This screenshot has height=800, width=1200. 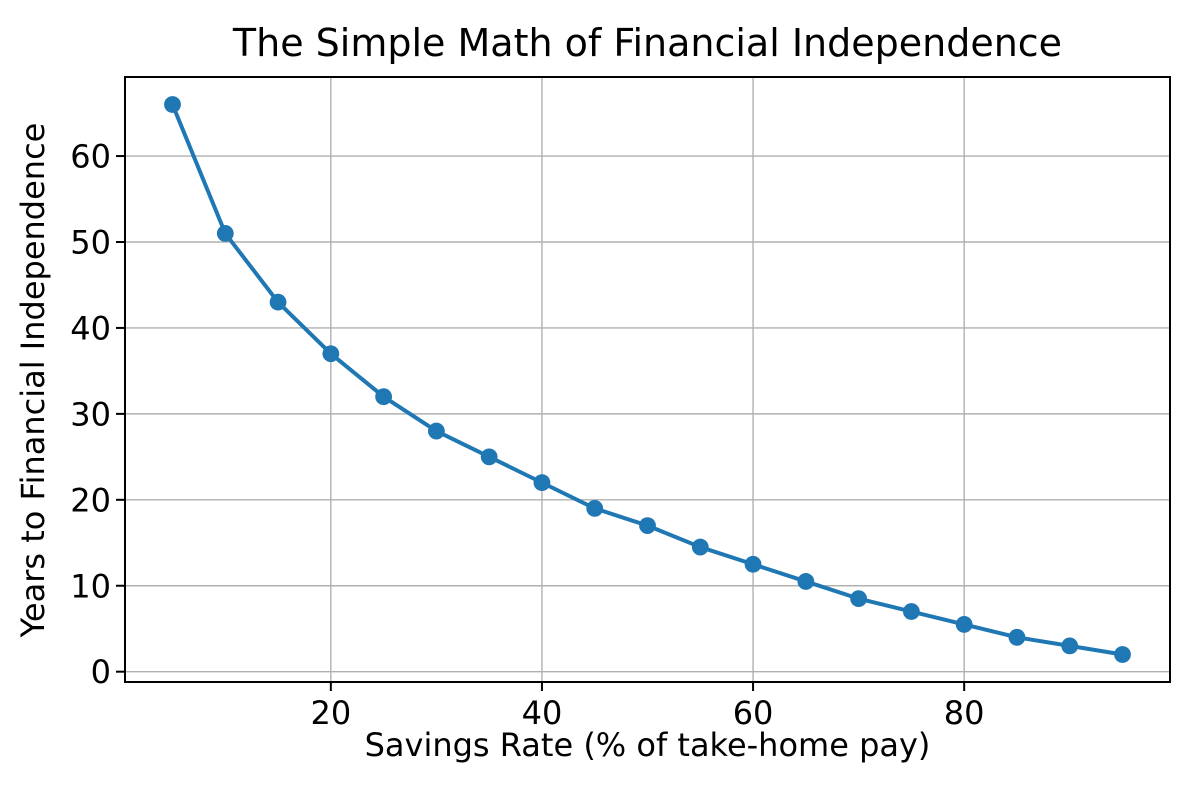 I want to click on y-tick-label: 50, so click(x=90, y=243).